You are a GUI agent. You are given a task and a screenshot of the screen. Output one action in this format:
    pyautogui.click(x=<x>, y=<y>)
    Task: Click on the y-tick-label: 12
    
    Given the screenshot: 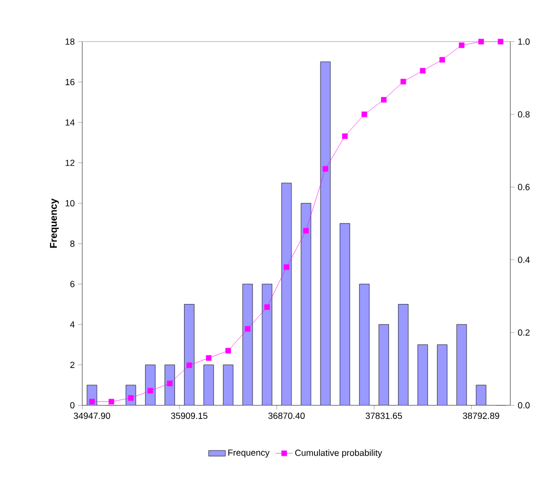 What is the action you would take?
    pyautogui.click(x=70, y=163)
    